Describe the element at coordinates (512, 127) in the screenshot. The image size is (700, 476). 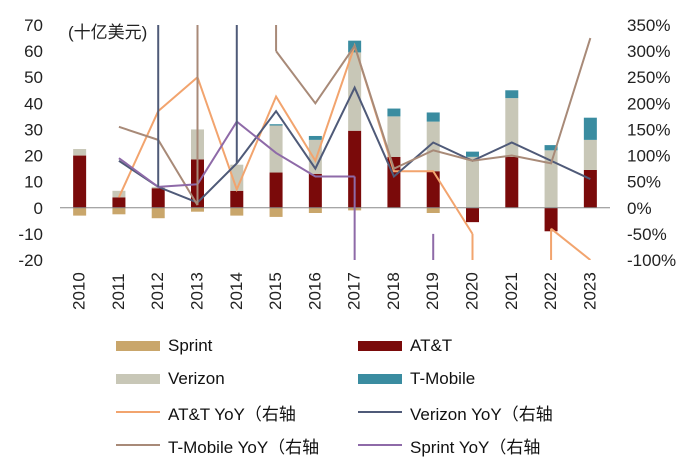
I see `bar-verizon-2021` at that location.